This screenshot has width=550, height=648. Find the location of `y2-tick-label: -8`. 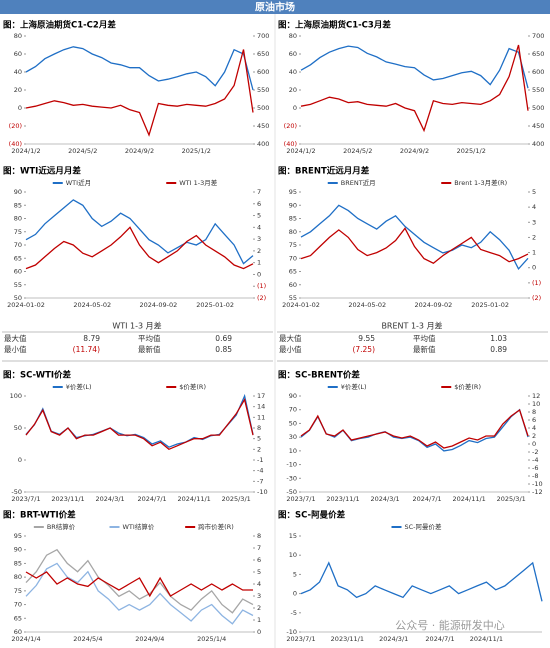

y2-tick-label: -8 is located at coordinates (535, 476).